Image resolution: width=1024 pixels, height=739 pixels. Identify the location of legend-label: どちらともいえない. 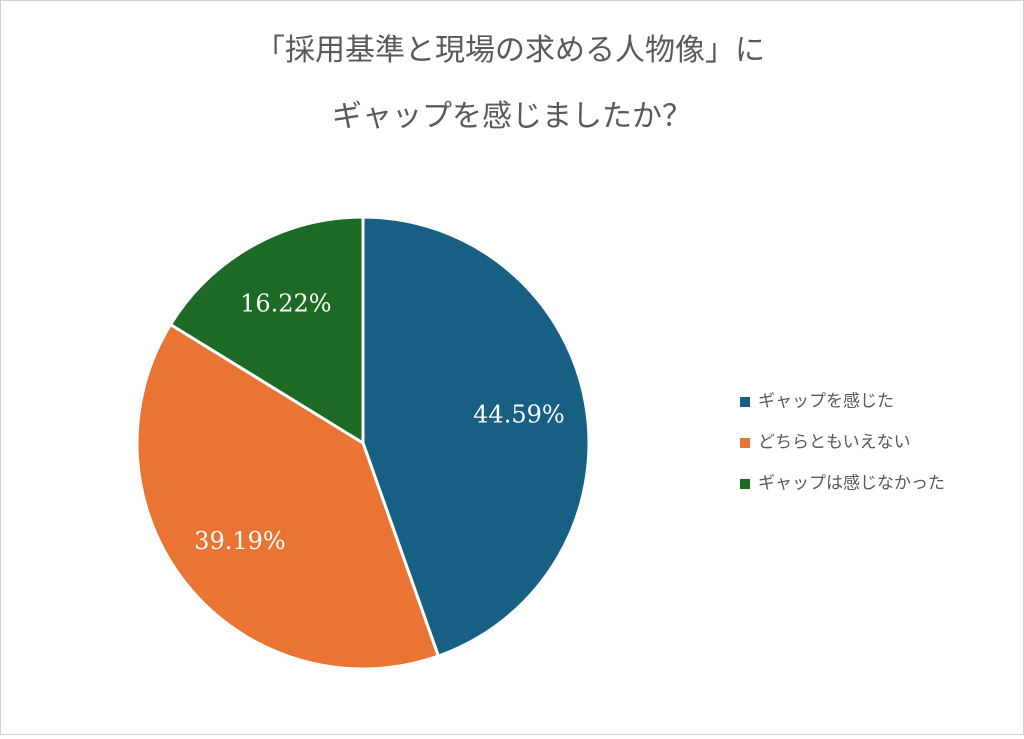
(834, 443).